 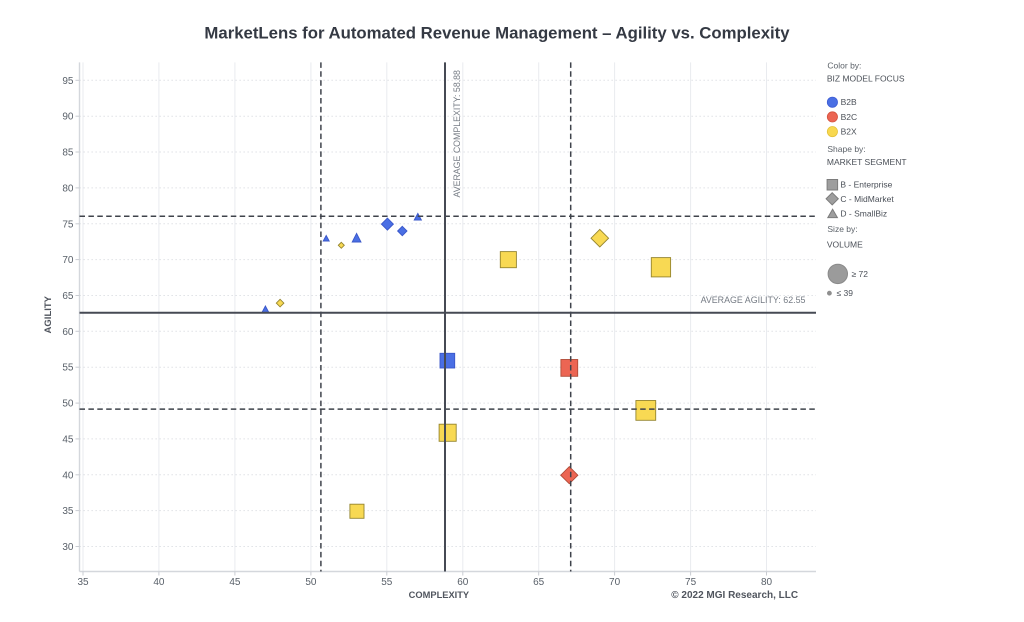 What do you see at coordinates (866, 185) in the screenshot?
I see `svg-text: B - Enterprise` at bounding box center [866, 185].